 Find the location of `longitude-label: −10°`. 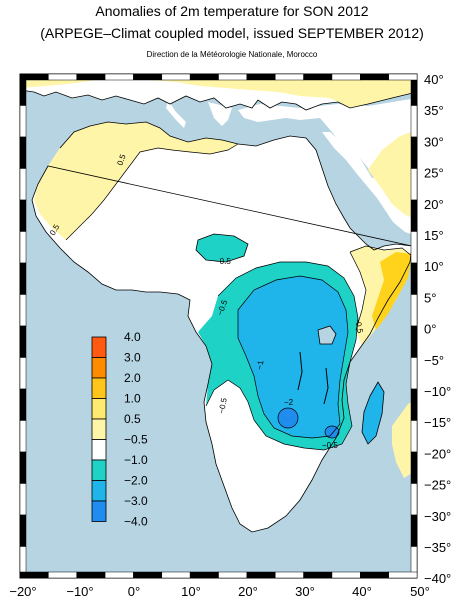

longitude-label: −10° is located at coordinates (79, 591).